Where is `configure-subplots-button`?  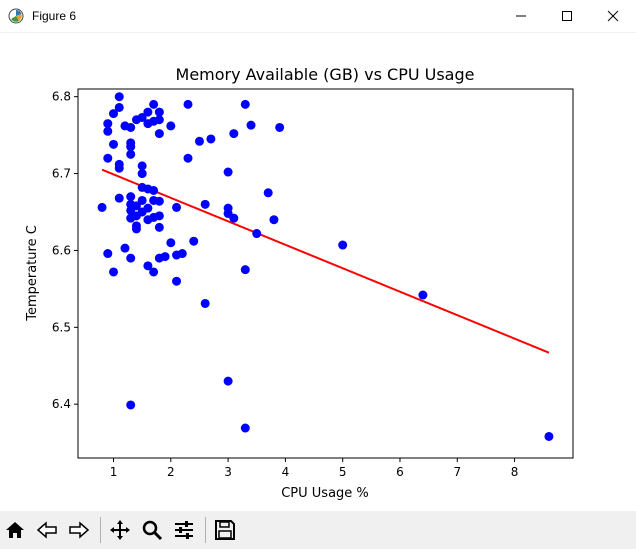 configure-subplots-button is located at coordinates (184, 530).